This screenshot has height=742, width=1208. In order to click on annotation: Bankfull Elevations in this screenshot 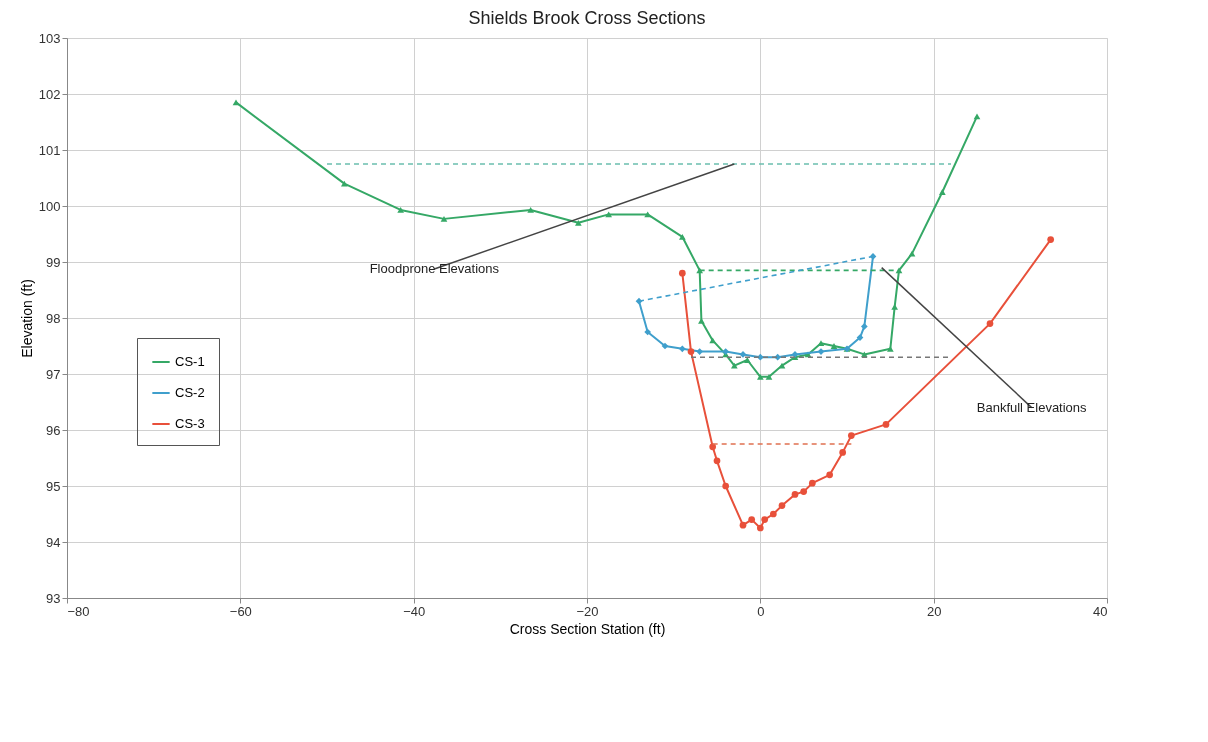, I will do `click(1032, 407)`.